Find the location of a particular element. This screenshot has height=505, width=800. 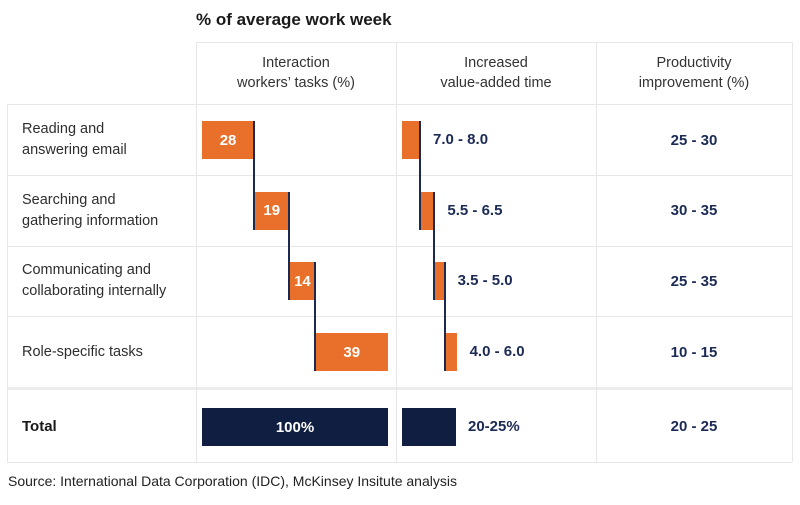

row-label-line: gathering information is located at coordinates (90, 220).